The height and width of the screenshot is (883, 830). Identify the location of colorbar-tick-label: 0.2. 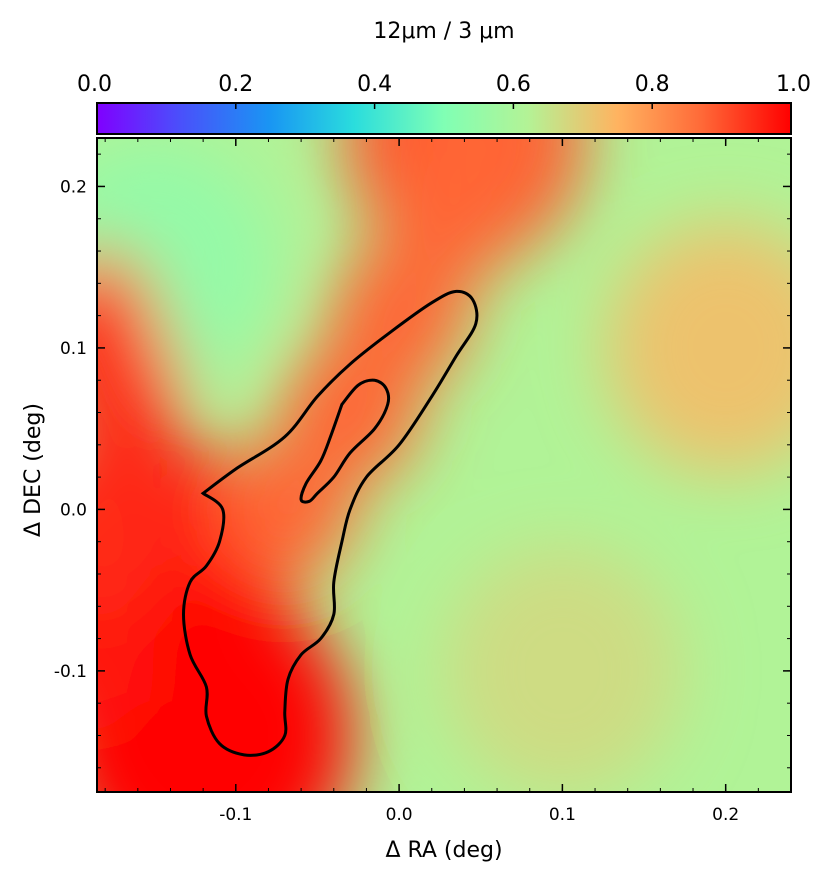
(235, 84).